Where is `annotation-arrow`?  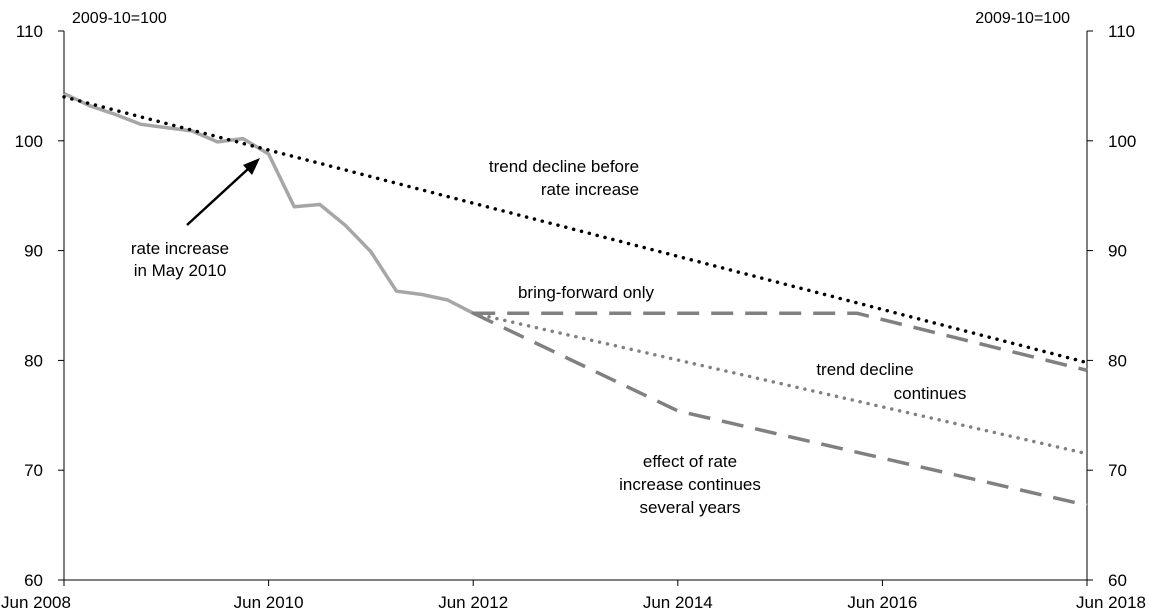
annotation-arrow is located at coordinates (217, 197).